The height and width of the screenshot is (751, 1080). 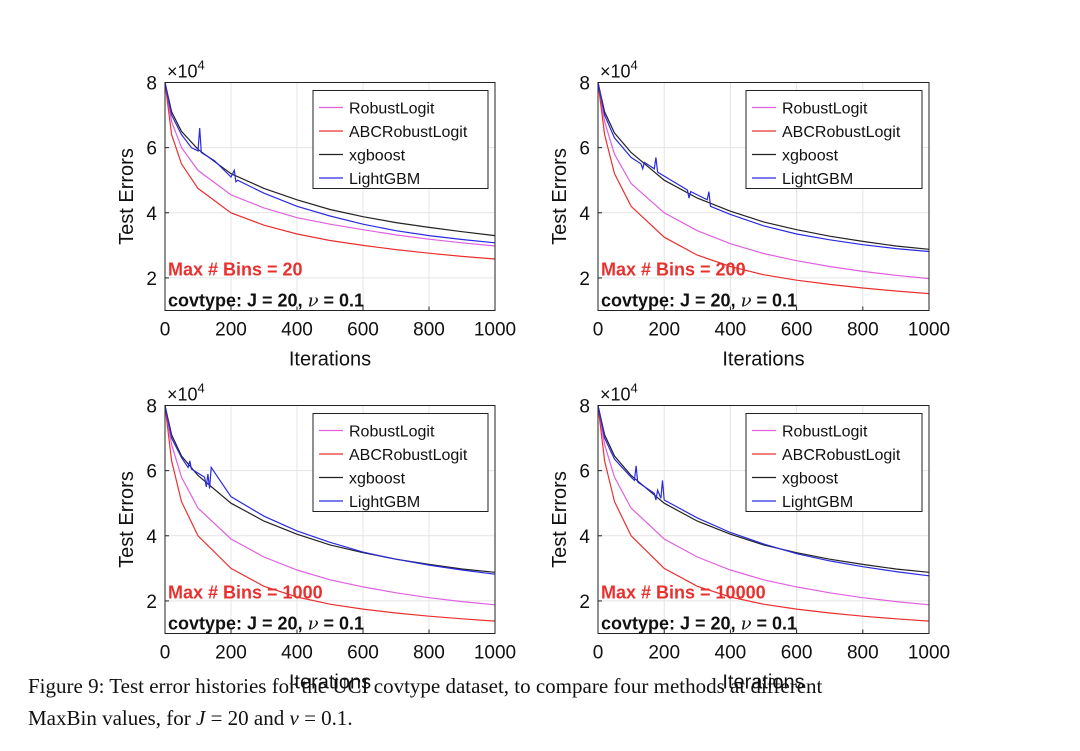 What do you see at coordinates (673, 270) in the screenshot?
I see `annotation-max-bins: Max # Bins = 200` at bounding box center [673, 270].